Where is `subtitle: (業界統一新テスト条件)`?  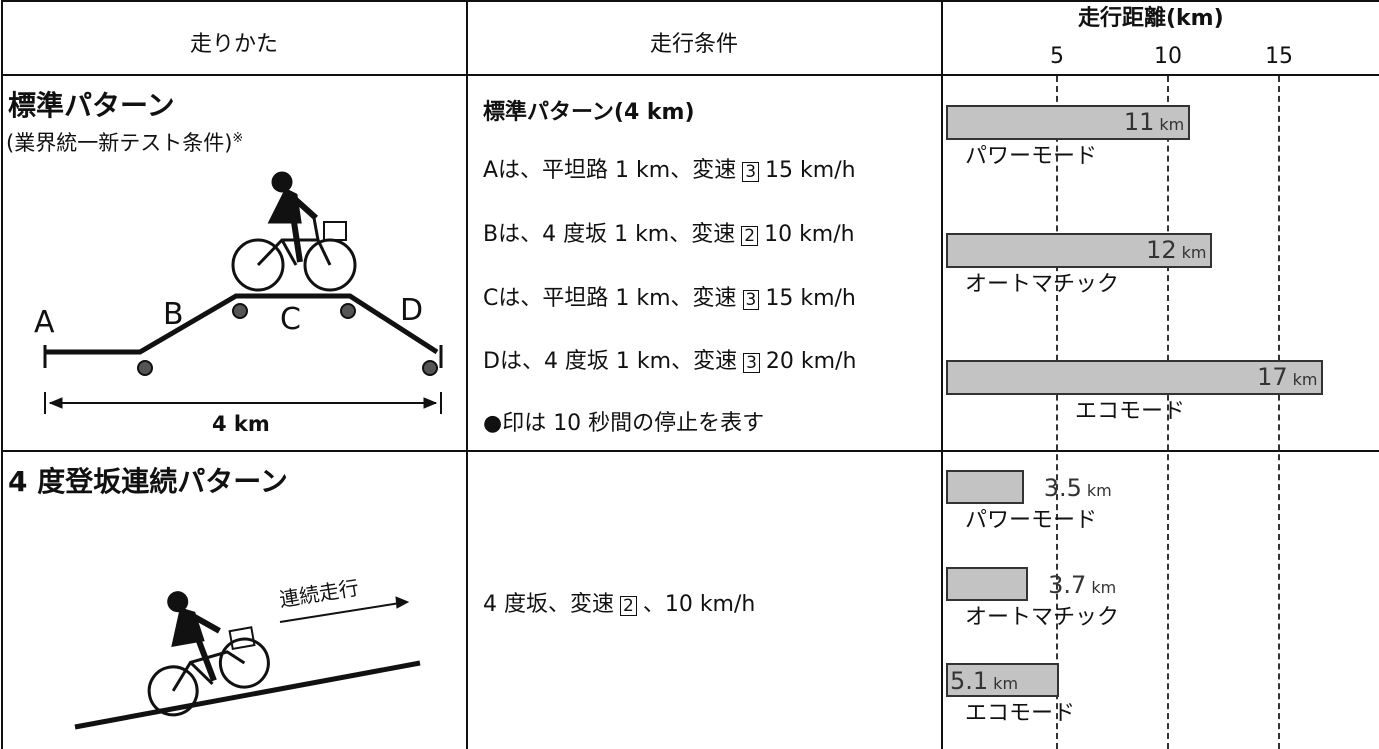 subtitle: (業界統一新テスト条件) is located at coordinates (119, 143).